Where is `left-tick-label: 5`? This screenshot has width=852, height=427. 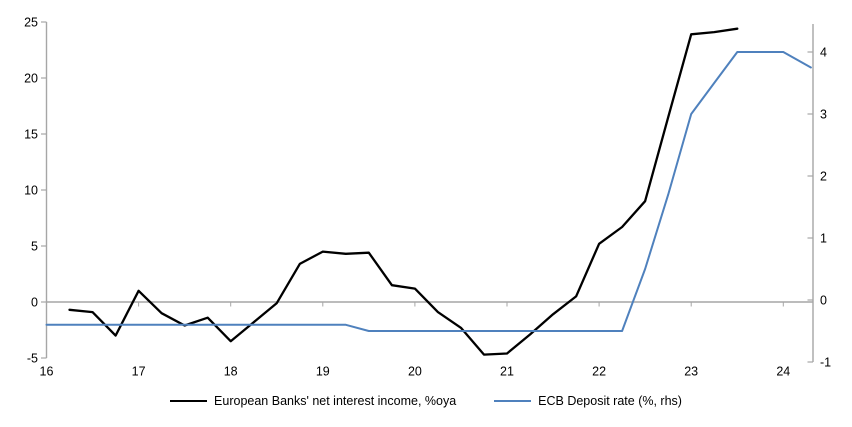 left-tick-label: 5 is located at coordinates (34, 246).